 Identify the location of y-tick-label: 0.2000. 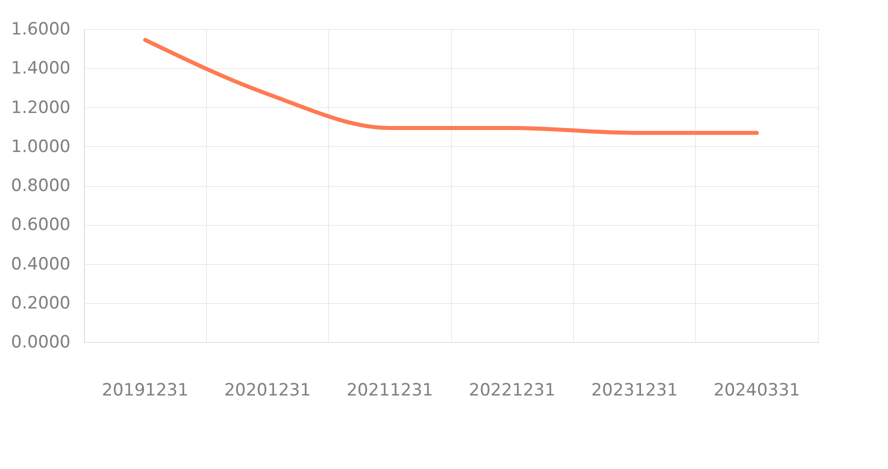
(40, 303).